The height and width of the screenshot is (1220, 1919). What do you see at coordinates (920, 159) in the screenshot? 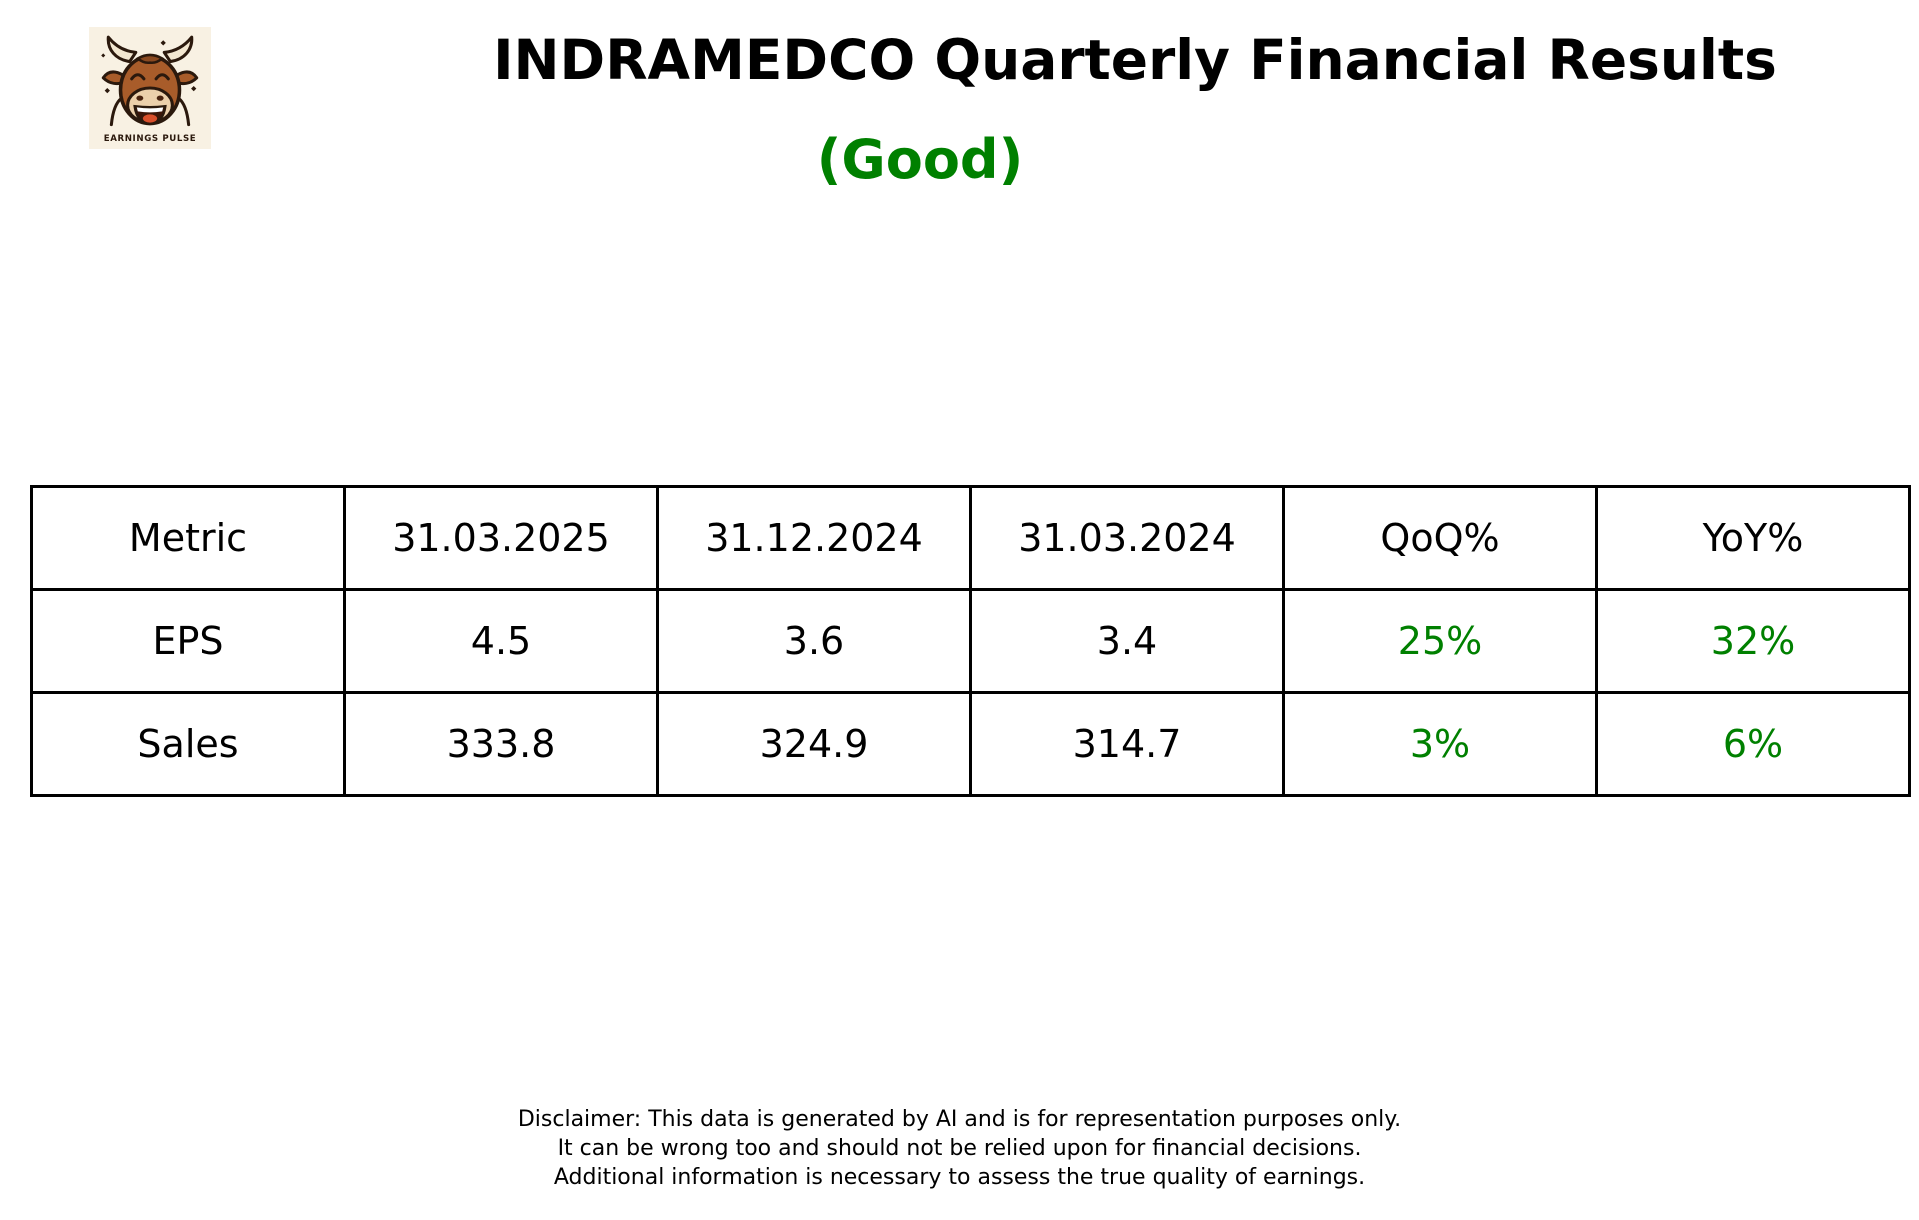
I see `verdict-label: (Good)` at bounding box center [920, 159].